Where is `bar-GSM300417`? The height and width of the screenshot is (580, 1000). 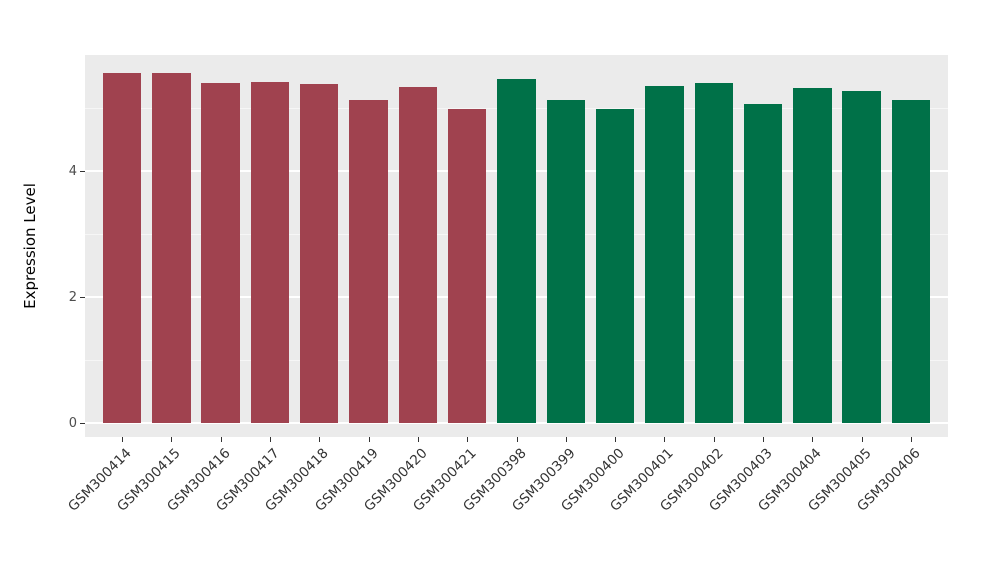
bar-GSM300417 is located at coordinates (270, 252).